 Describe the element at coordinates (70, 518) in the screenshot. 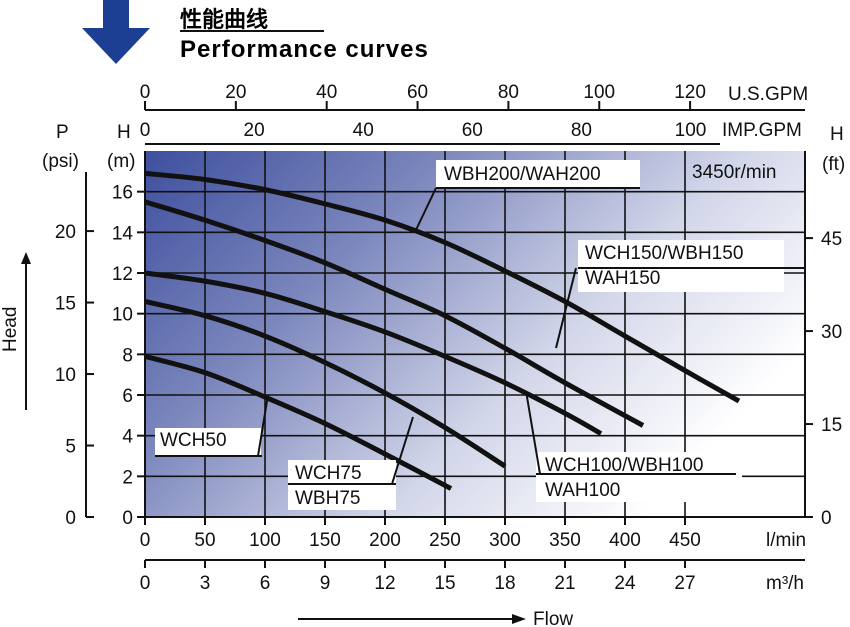

I see `psi-tick-label: 0` at that location.